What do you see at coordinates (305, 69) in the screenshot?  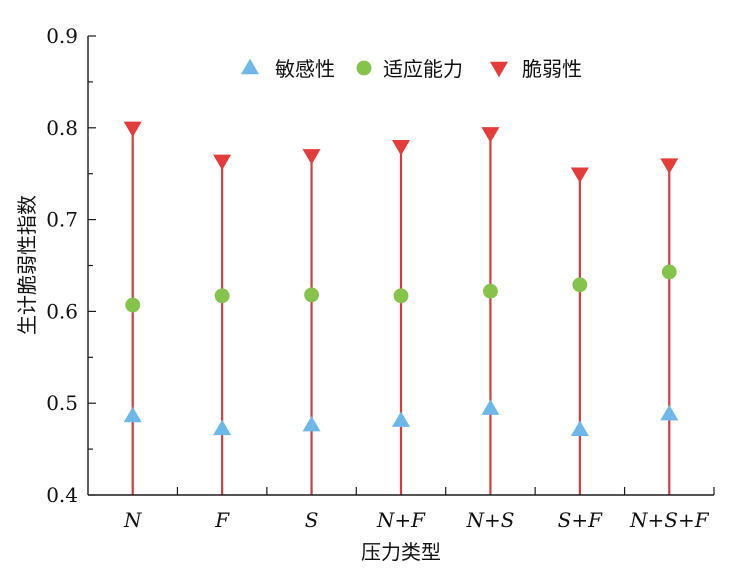 I see `legend-sensitivity-label: 敏感性` at bounding box center [305, 69].